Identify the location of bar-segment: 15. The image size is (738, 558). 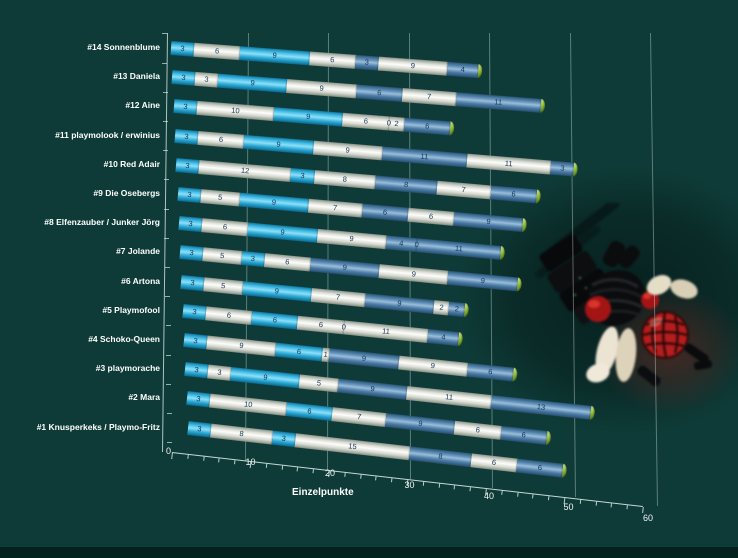
(352, 446).